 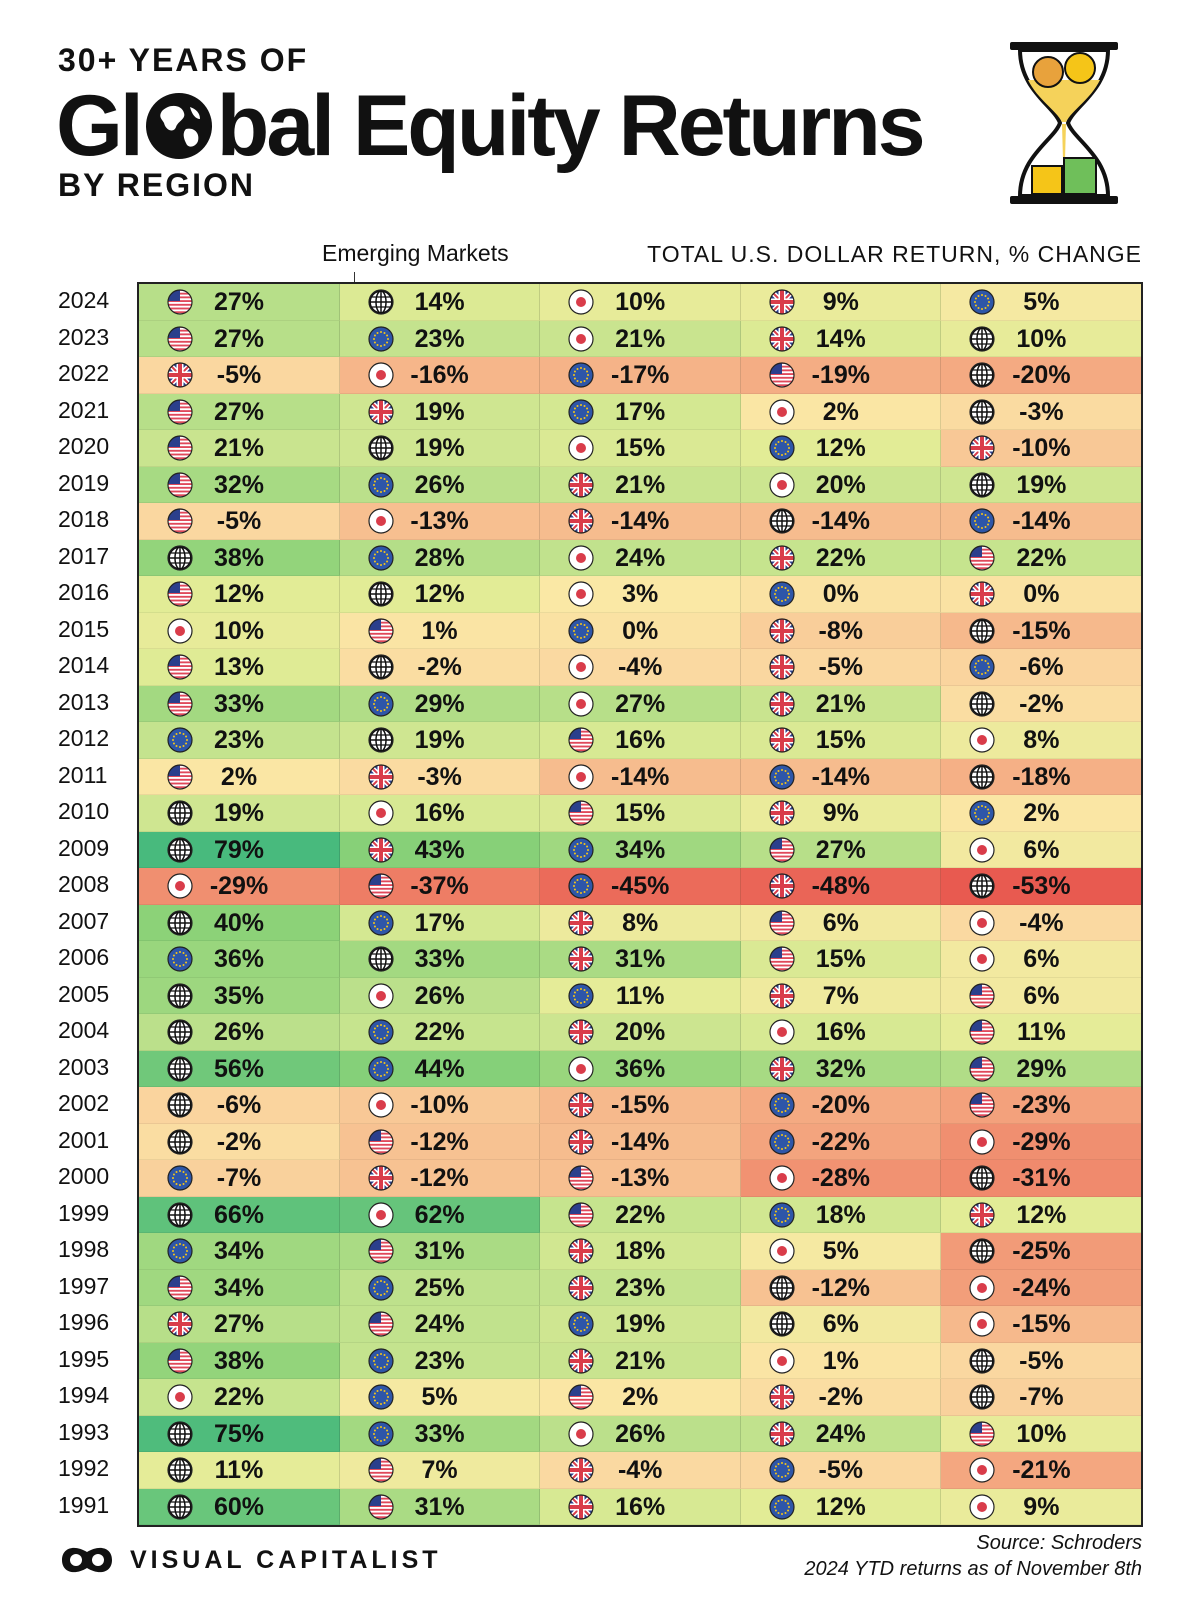 What do you see at coordinates (840, 1105) in the screenshot?
I see `return-value: -20%` at bounding box center [840, 1105].